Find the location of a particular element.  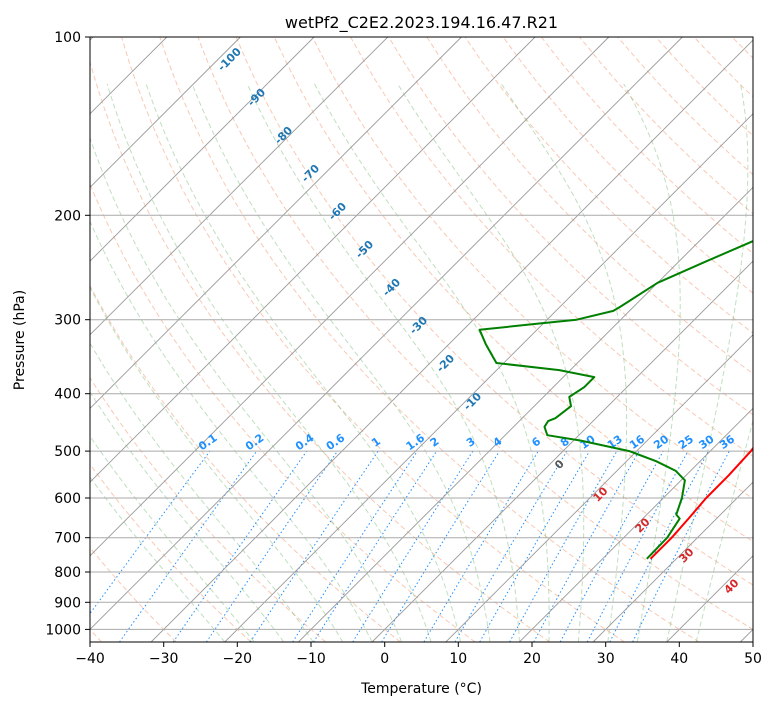

mixing-ratio-label: 6 is located at coordinates (536, 442).